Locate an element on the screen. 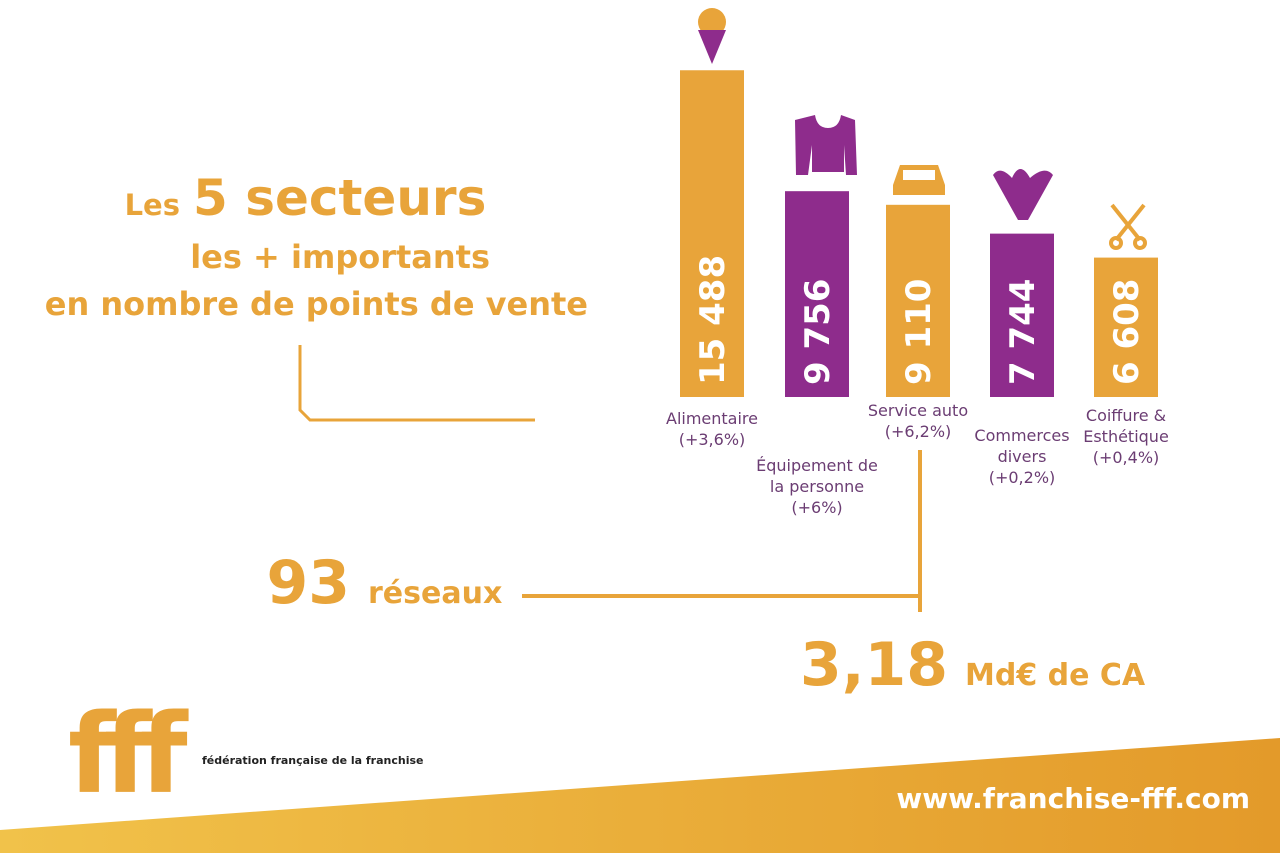 The width and height of the screenshot is (1280, 853). stat-number: 3,18 is located at coordinates (874, 665).